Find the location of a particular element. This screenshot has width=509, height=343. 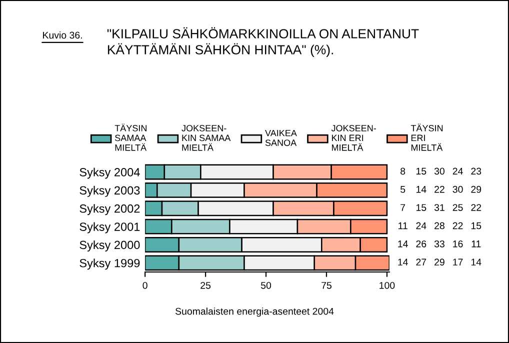

data-label: 23 is located at coordinates (476, 171).